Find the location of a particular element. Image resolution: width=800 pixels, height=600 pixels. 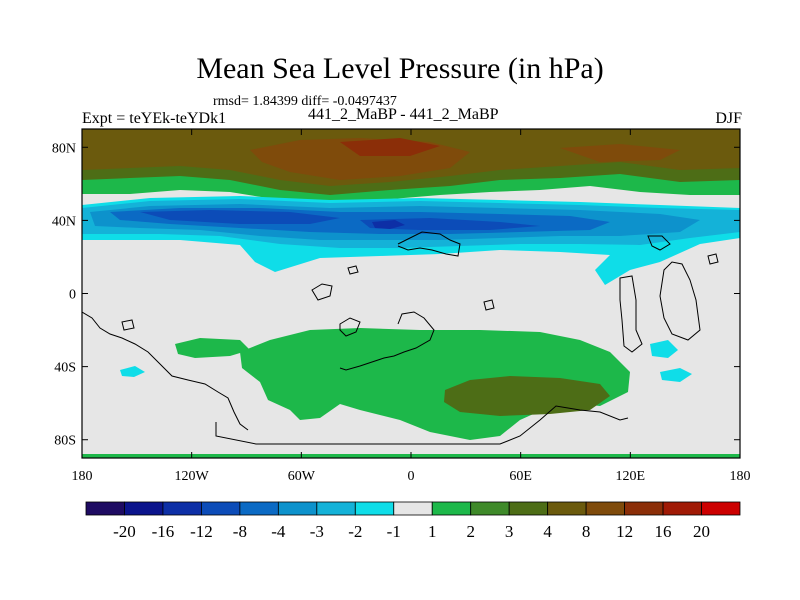

plot-title: Mean Sea Level Pressure (in hPa) is located at coordinates (400, 68).